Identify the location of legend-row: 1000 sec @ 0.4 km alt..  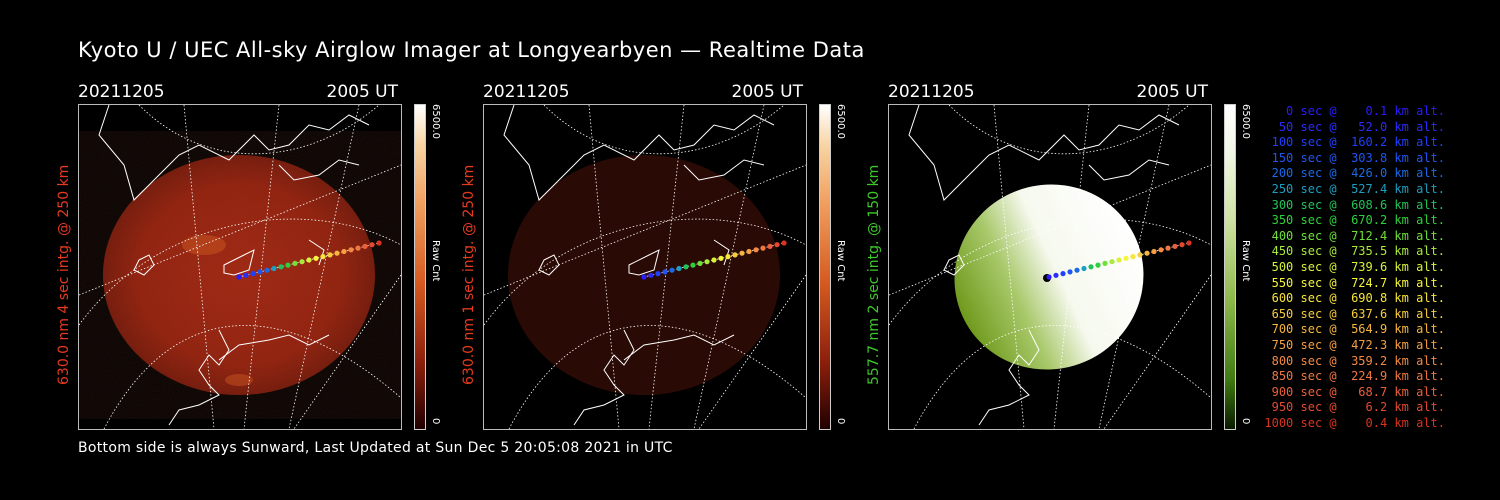
(1354, 422).